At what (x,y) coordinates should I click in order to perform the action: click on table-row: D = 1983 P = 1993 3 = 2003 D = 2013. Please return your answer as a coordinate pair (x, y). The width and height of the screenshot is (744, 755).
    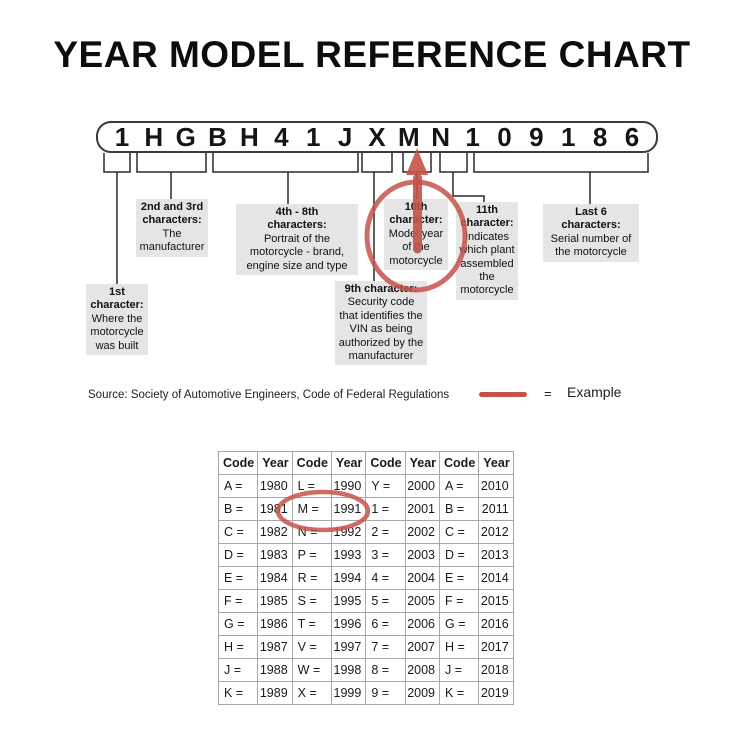
    Looking at the image, I should click on (365, 555).